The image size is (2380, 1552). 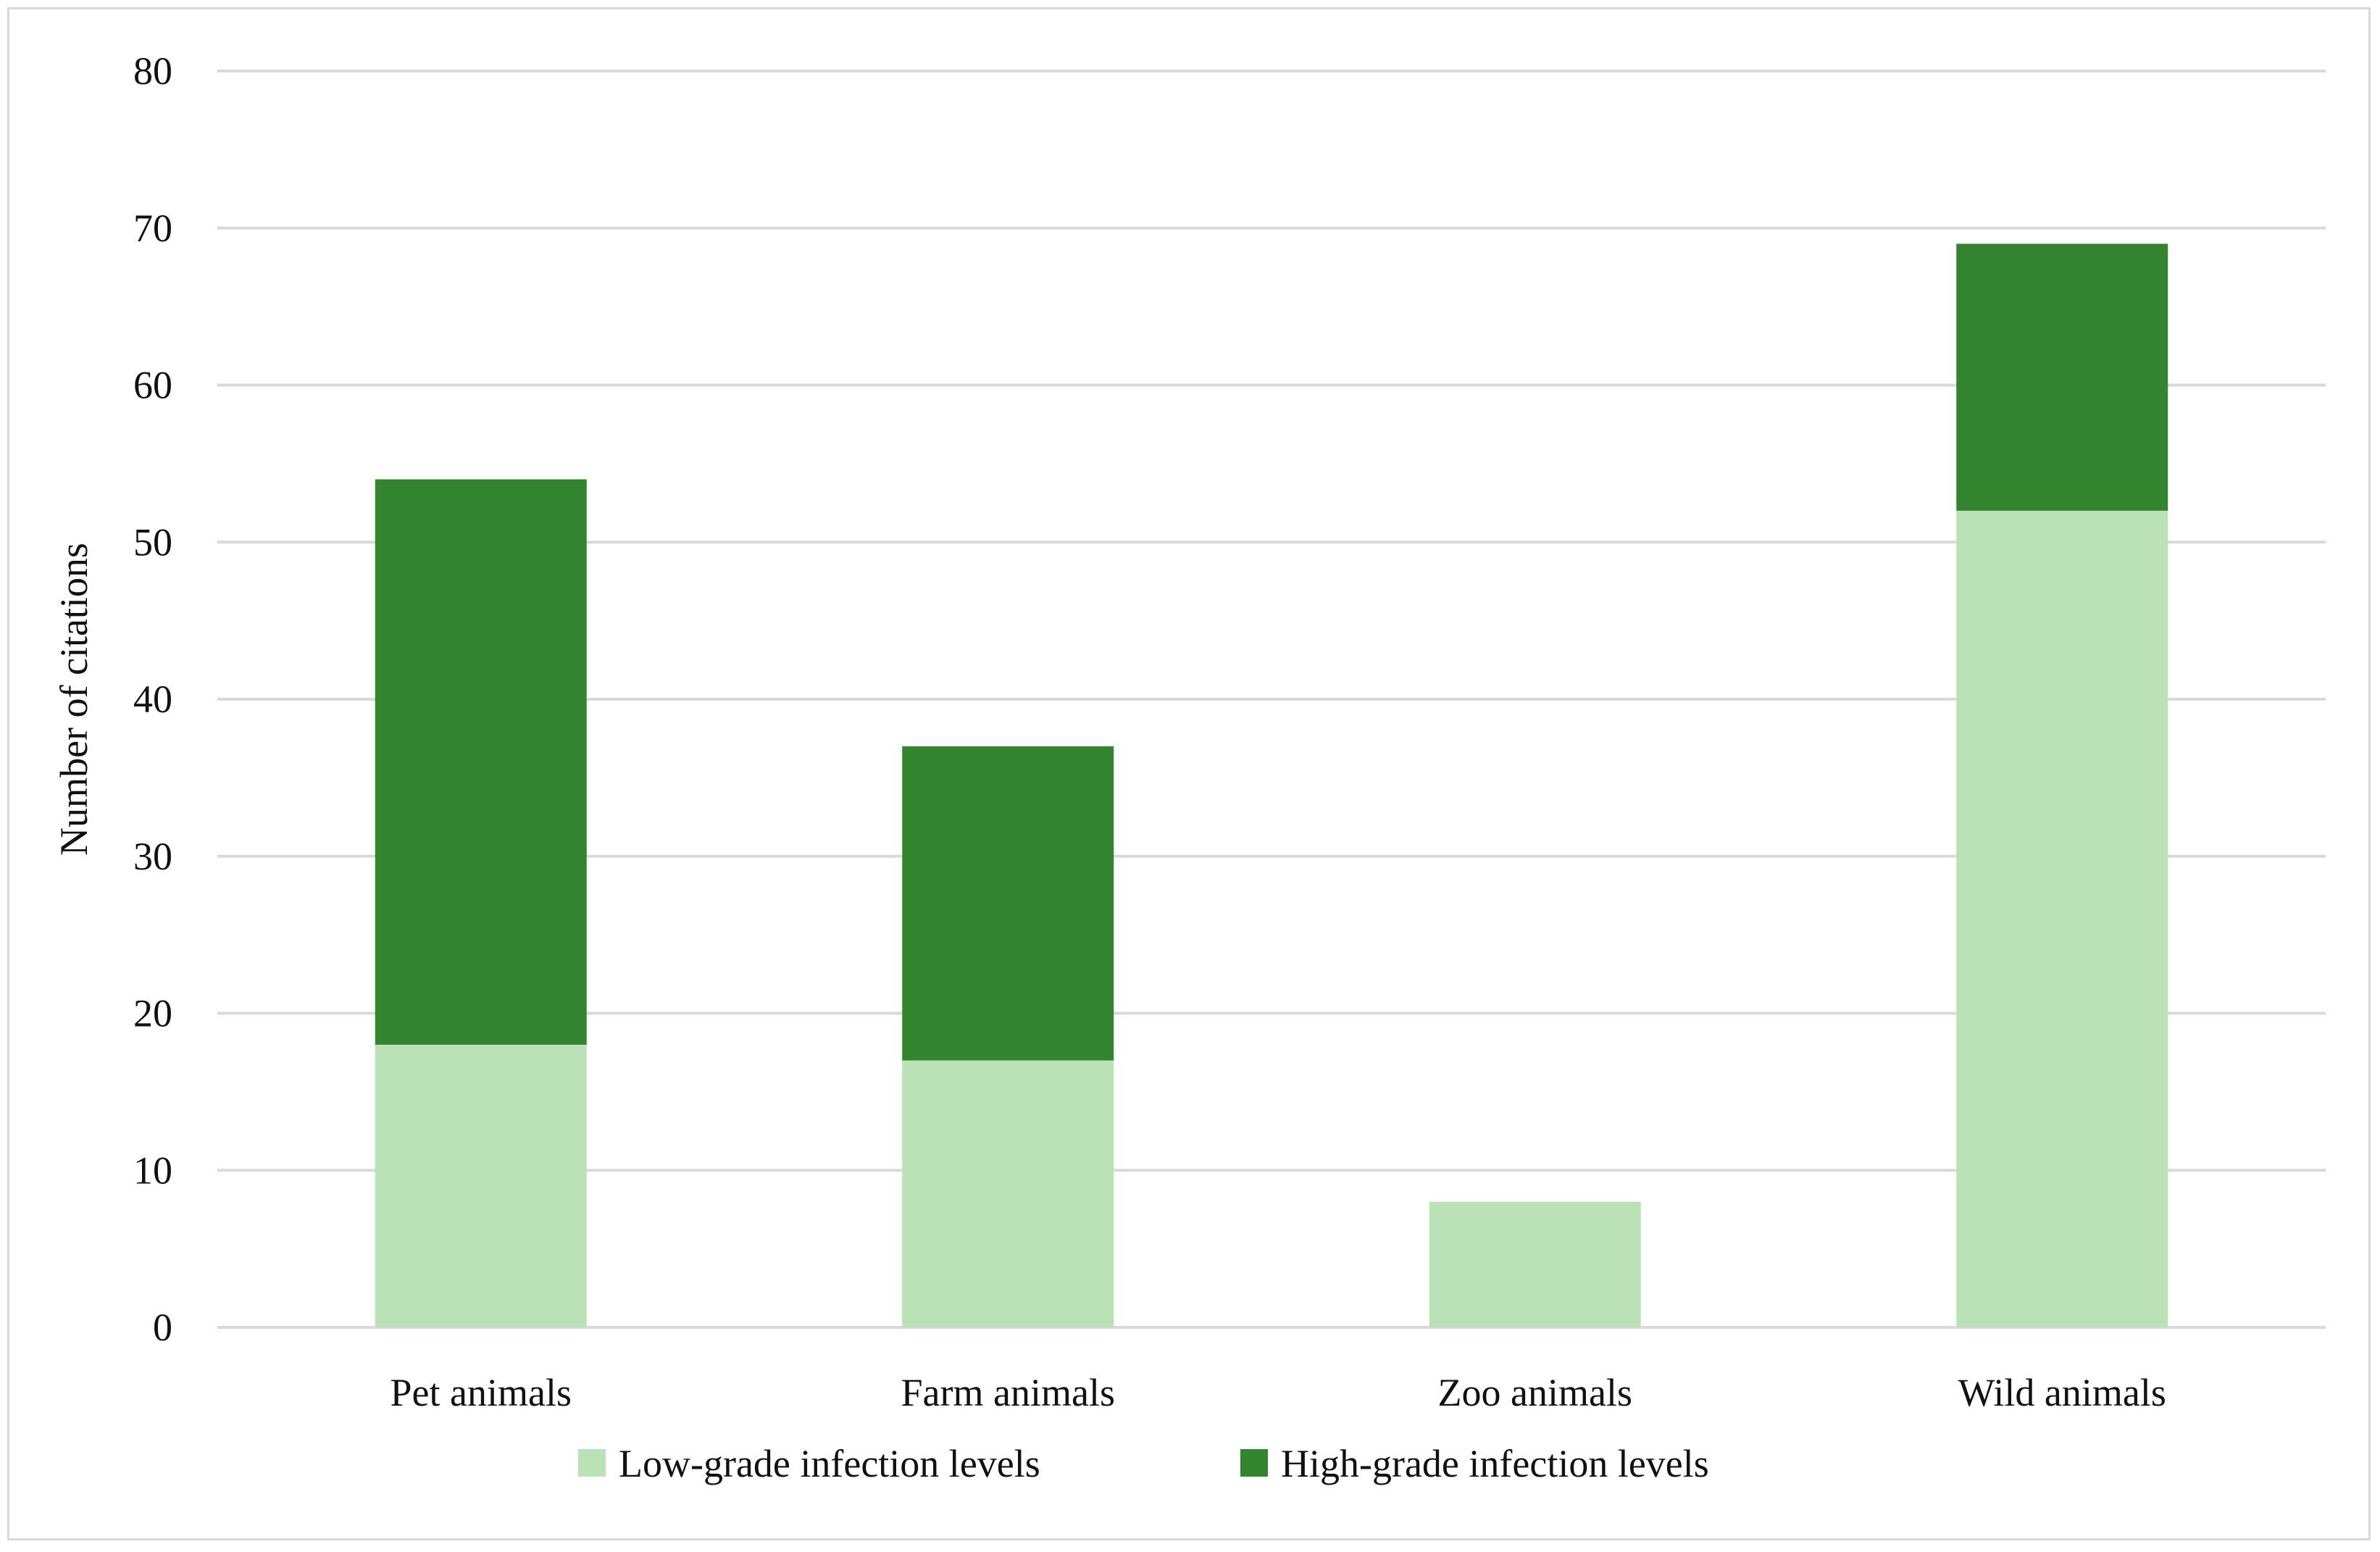 What do you see at coordinates (2062, 377) in the screenshot?
I see `bar-high-grade-wild-animals` at bounding box center [2062, 377].